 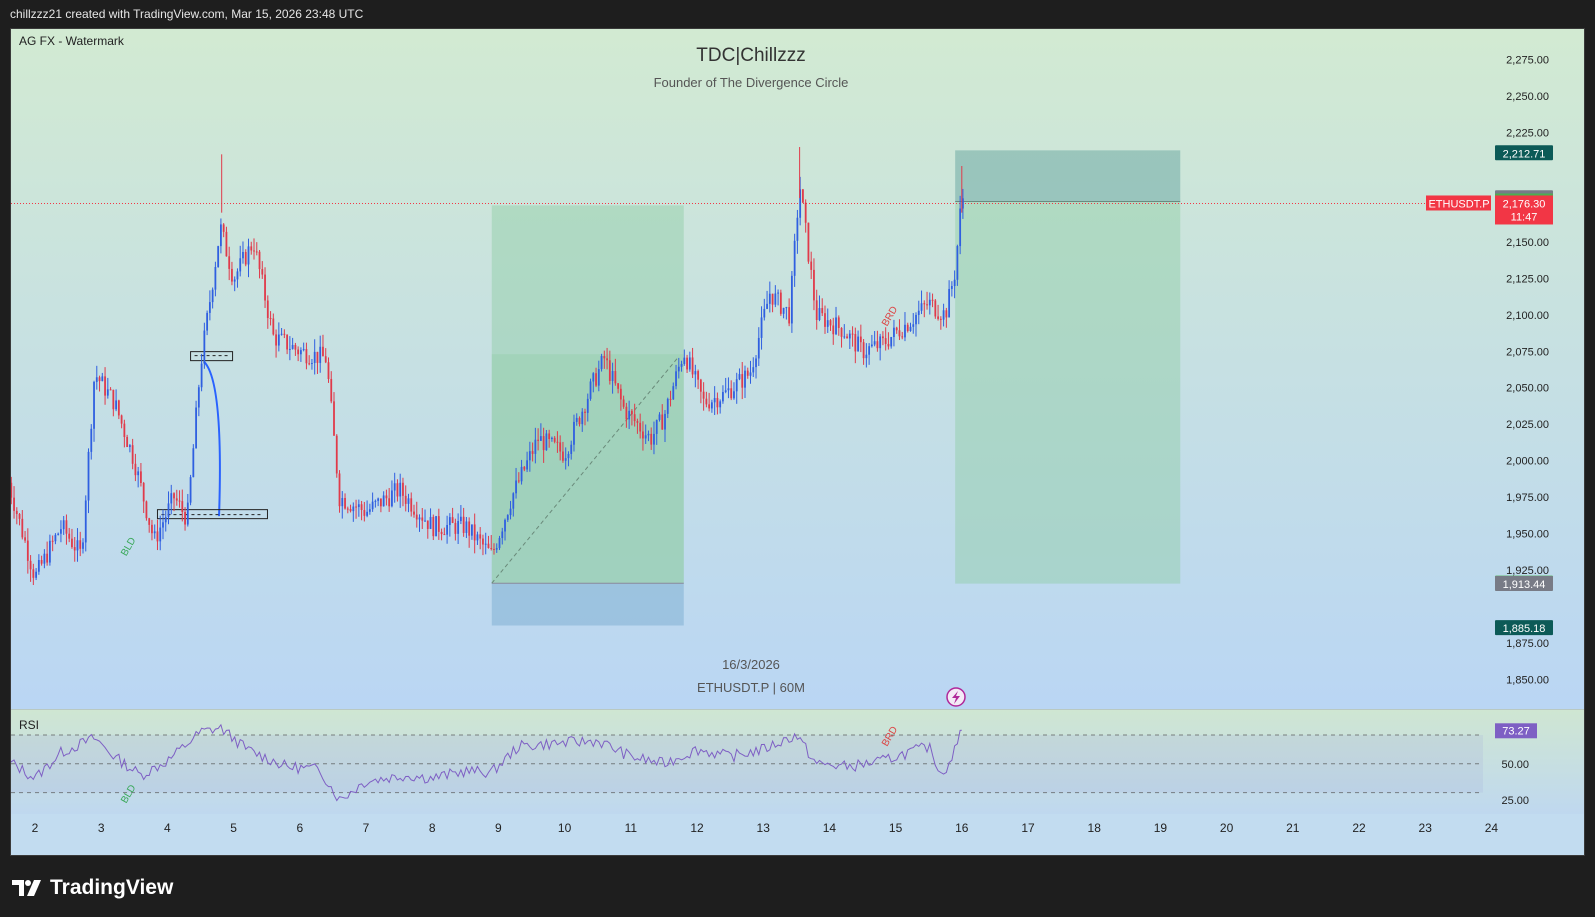 I want to click on current-price-tag-bg, so click(x=1524, y=210).